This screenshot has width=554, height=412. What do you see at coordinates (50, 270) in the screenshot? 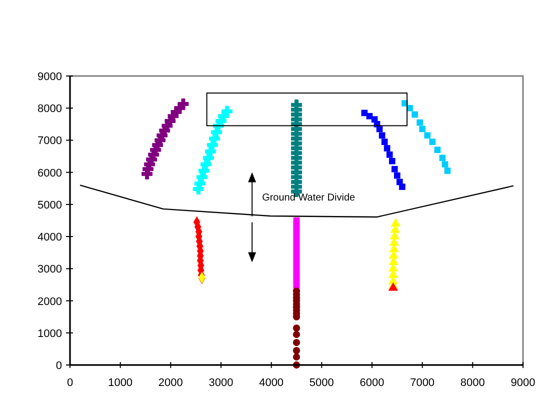
I see `y-tick-label: 3000` at bounding box center [50, 270].